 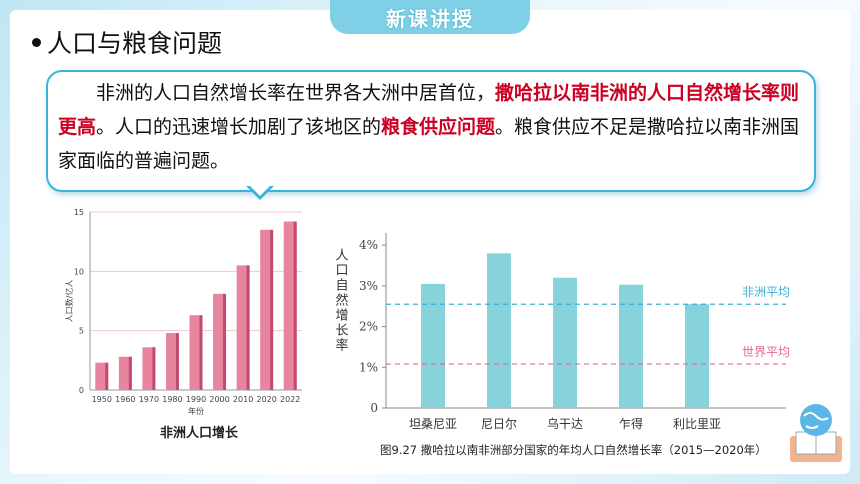 I want to click on chart2-ytick-label: 1%, so click(x=368, y=367).